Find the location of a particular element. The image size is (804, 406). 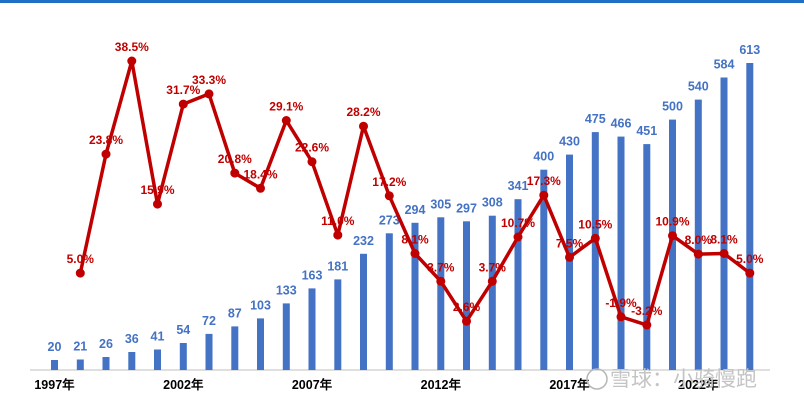

bar-label-2004: 87 is located at coordinates (235, 313).